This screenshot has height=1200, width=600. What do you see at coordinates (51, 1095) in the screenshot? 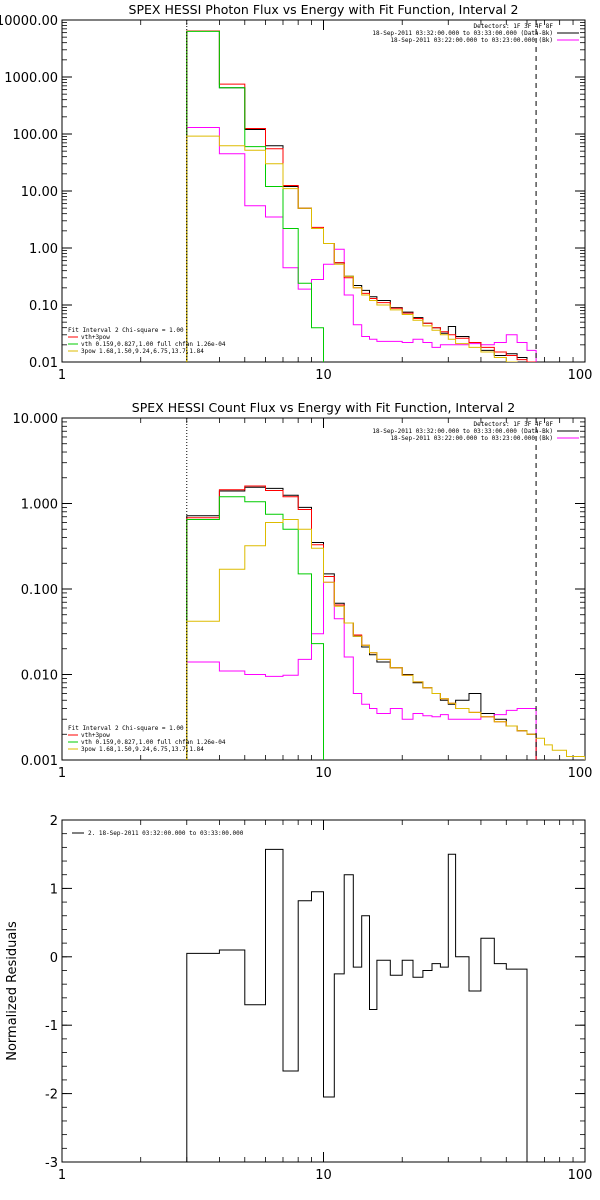
I see `y-tick-label: -2` at bounding box center [51, 1095].